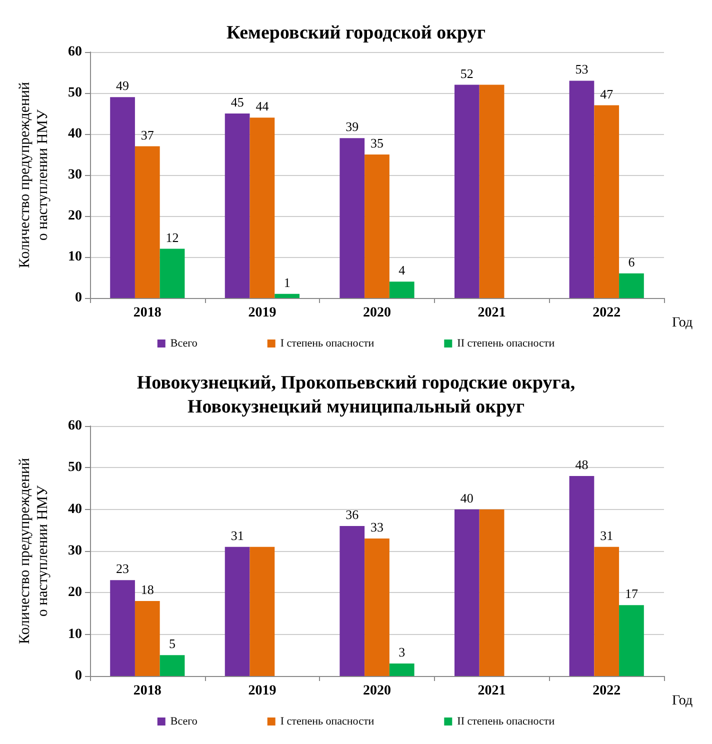 This screenshot has width=712, height=744. Describe the element at coordinates (353, 514) in the screenshot. I see `data-label: 36` at that location.